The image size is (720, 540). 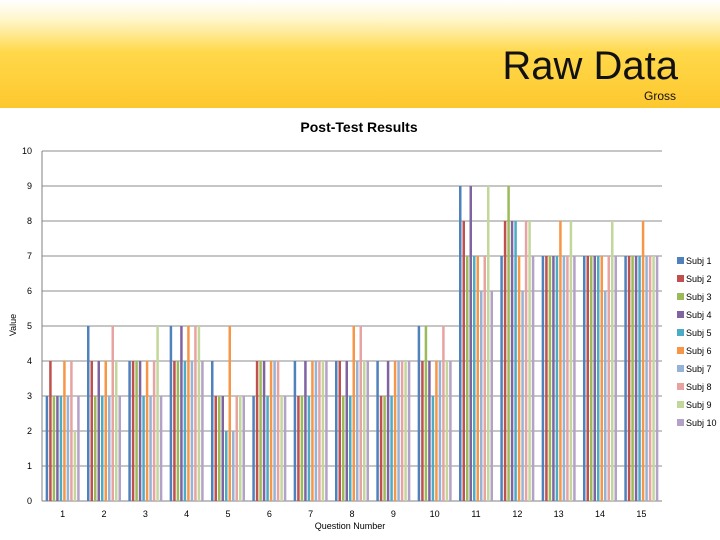 What do you see at coordinates (199, 413) in the screenshot?
I see `bar-q4-subj9` at bounding box center [199, 413].